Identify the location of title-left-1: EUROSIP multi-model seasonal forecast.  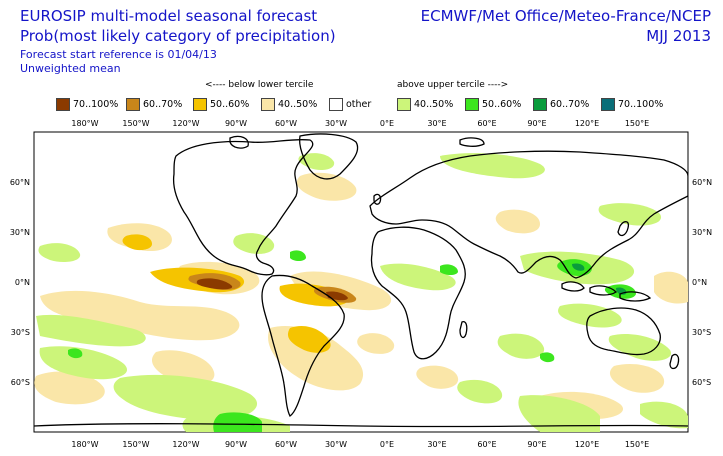
(169, 16).